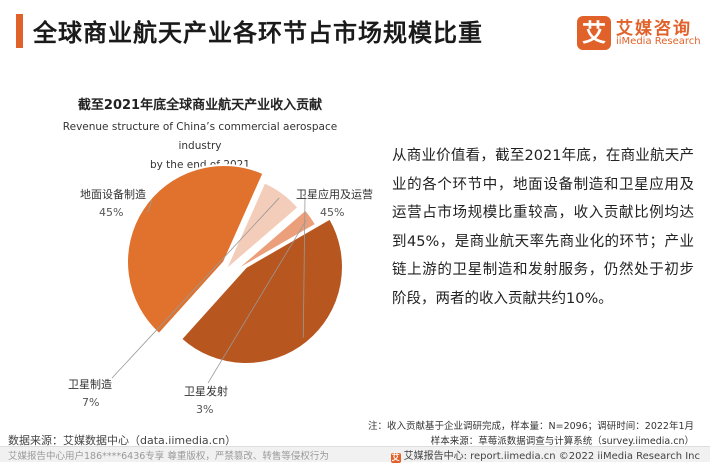 This screenshot has width=710, height=463. I want to click on report-center-icon: 艾, so click(395, 458).